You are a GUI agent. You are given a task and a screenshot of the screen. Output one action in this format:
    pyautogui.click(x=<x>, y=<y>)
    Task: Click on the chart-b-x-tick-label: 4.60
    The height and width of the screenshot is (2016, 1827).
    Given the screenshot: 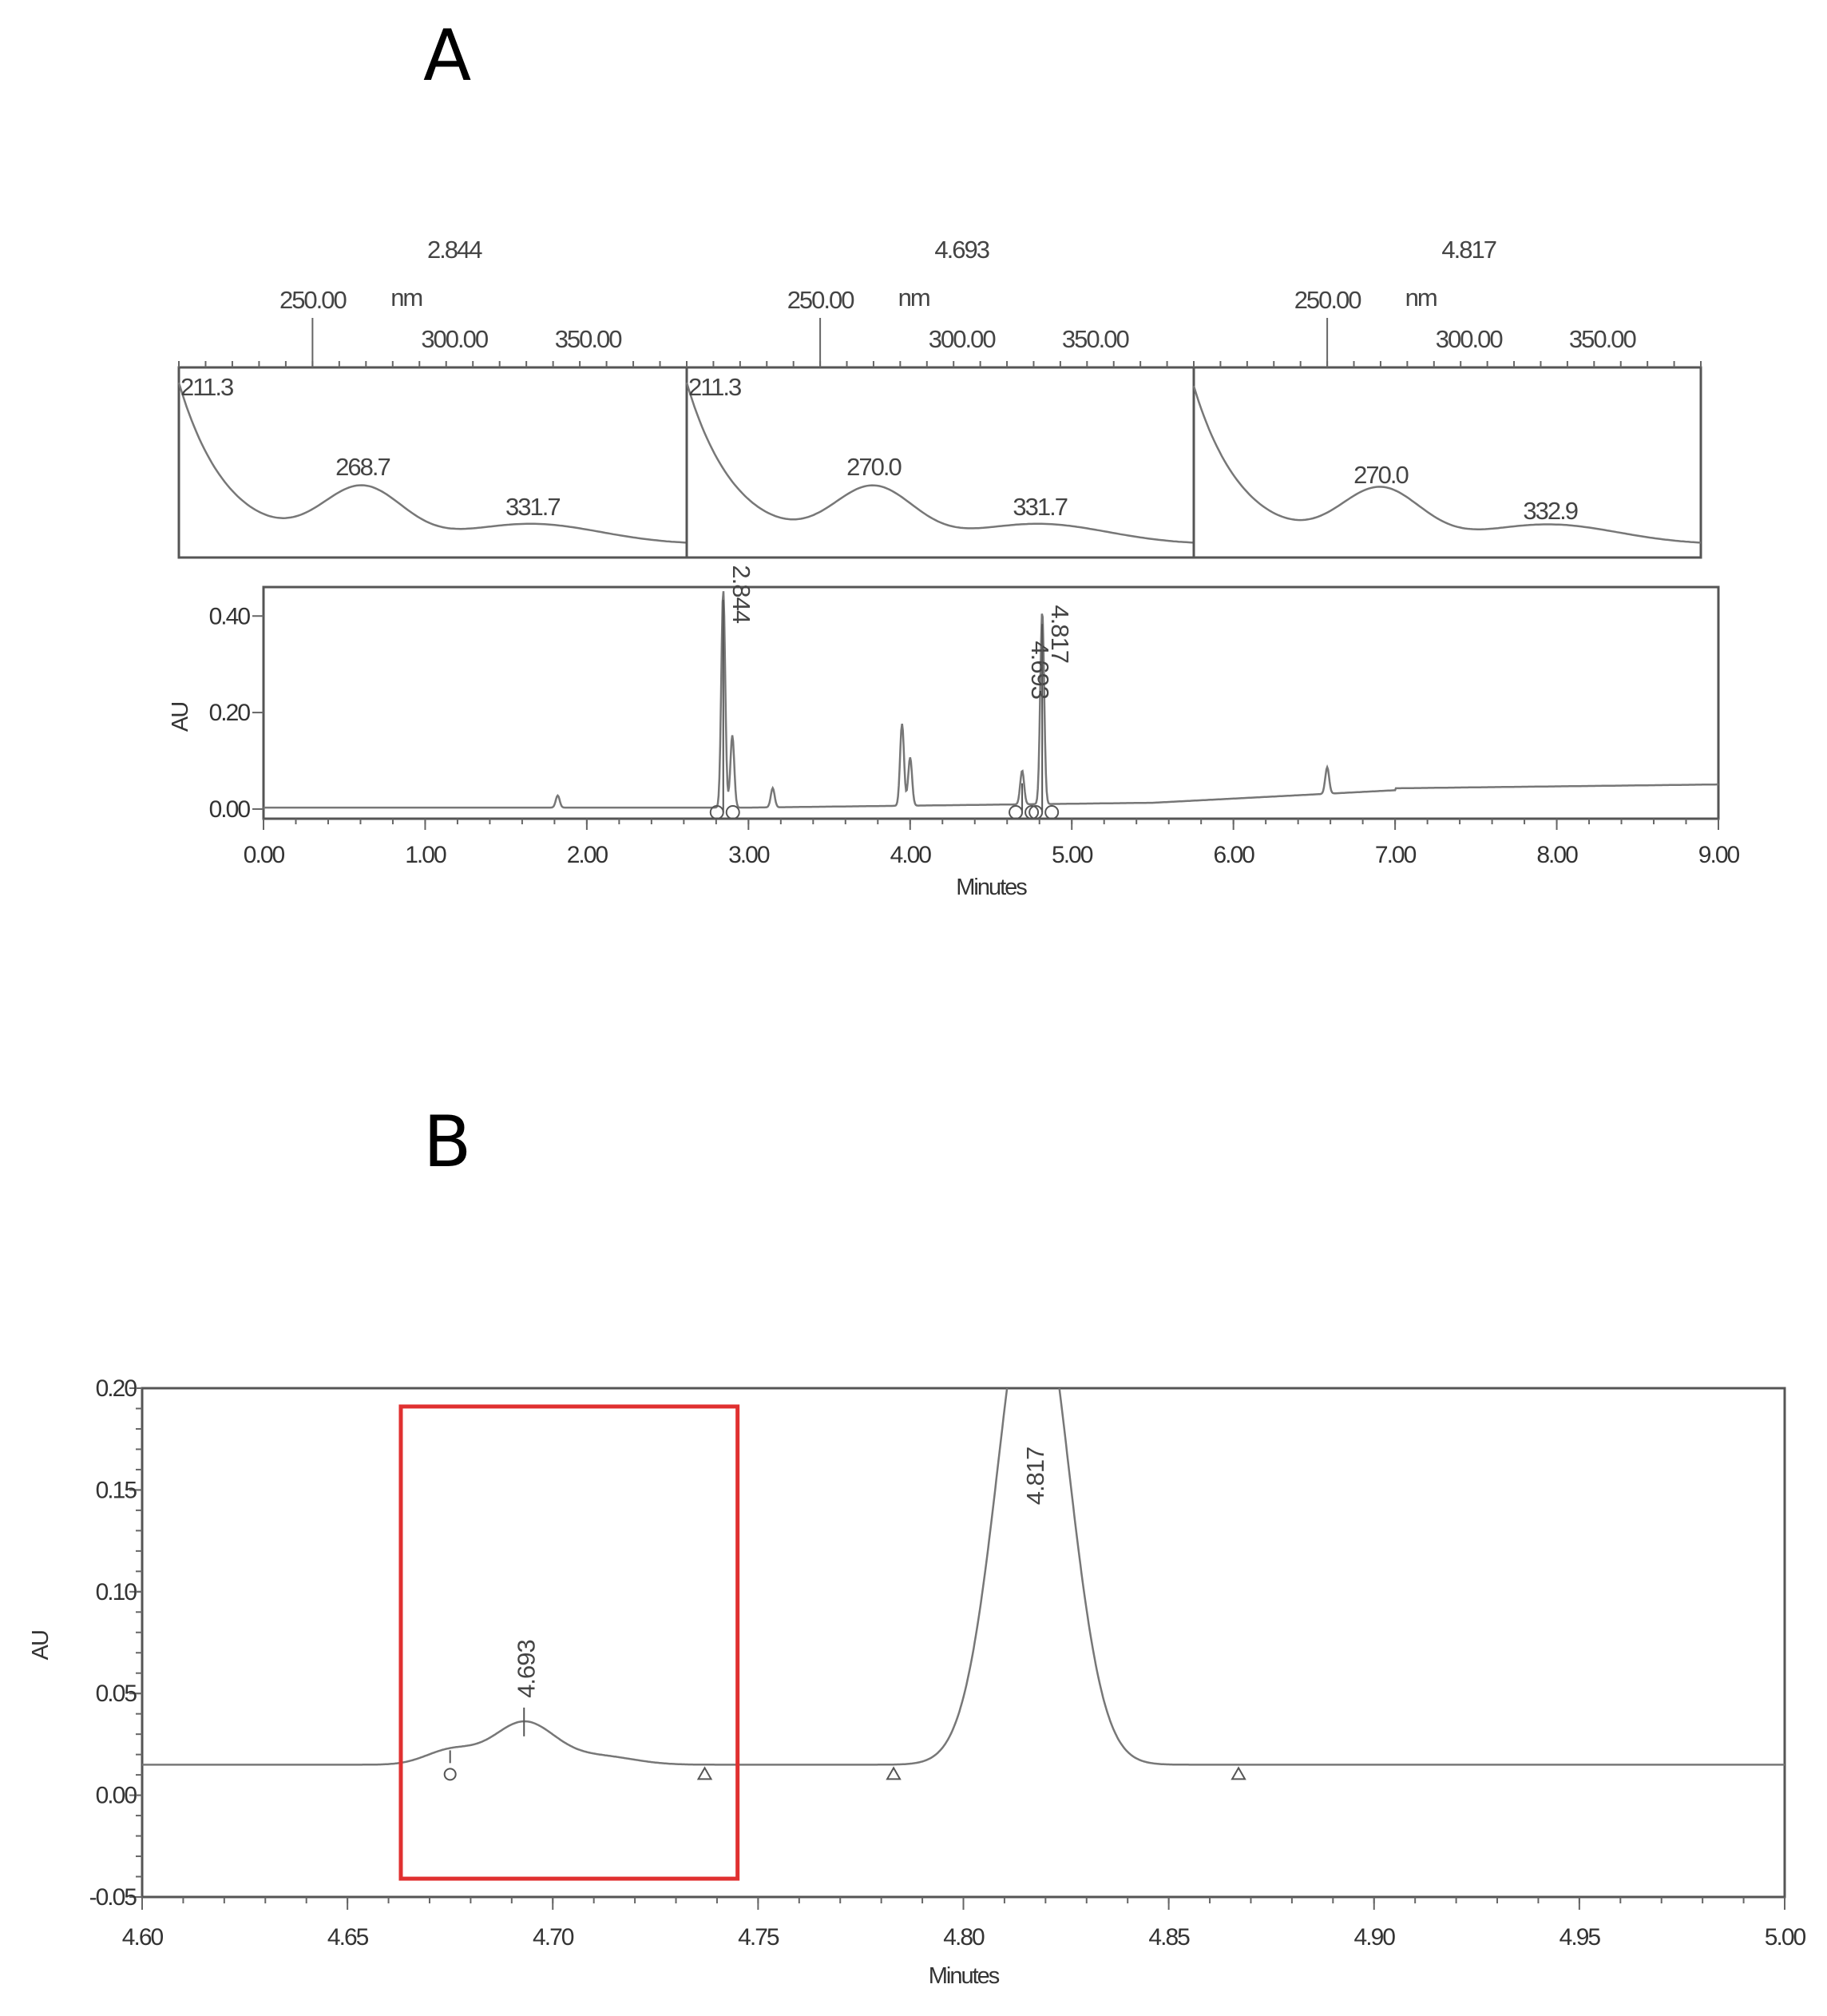 What is the action you would take?
    pyautogui.click(x=143, y=1937)
    